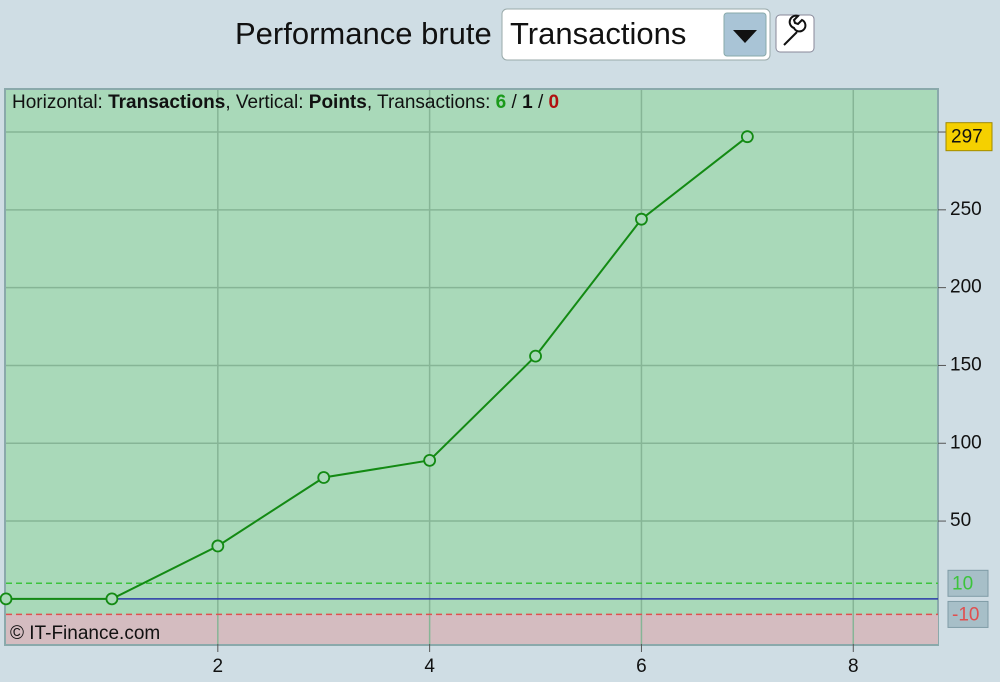 The height and width of the screenshot is (682, 1000). Describe the element at coordinates (966, 209) in the screenshot. I see `y-tick-label: 250` at that location.